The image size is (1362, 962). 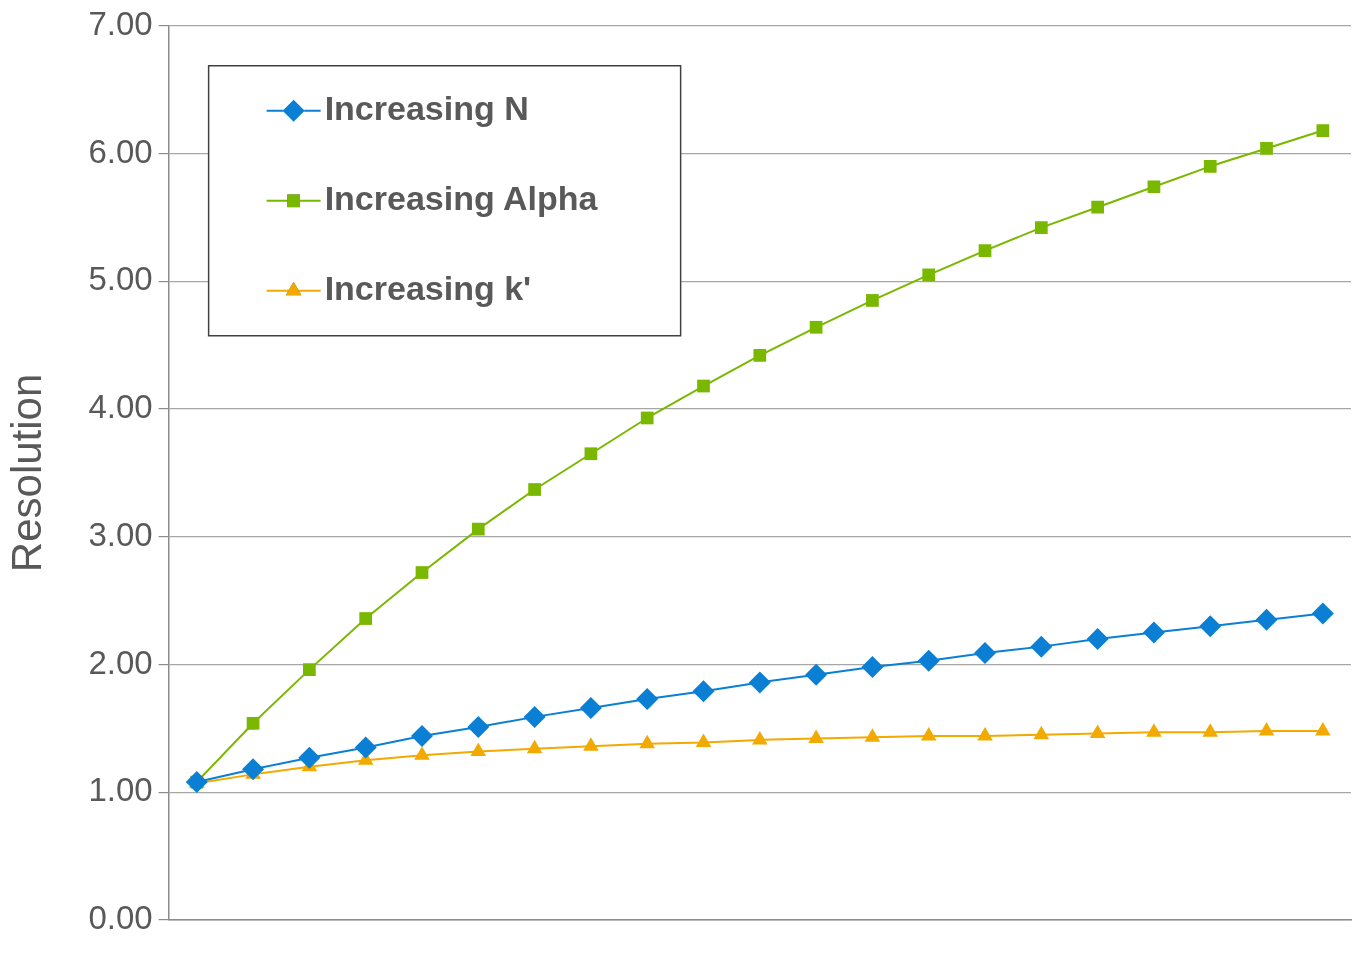 What do you see at coordinates (120, 151) in the screenshot?
I see `y-tick-label: 6.00` at bounding box center [120, 151].